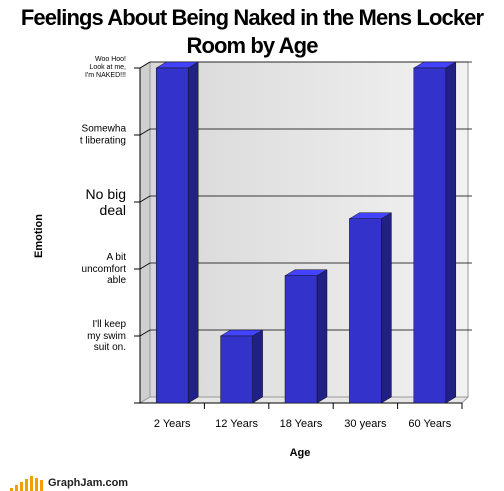  What do you see at coordinates (365, 424) in the screenshot?
I see `x-tick-label: 30 years` at bounding box center [365, 424].